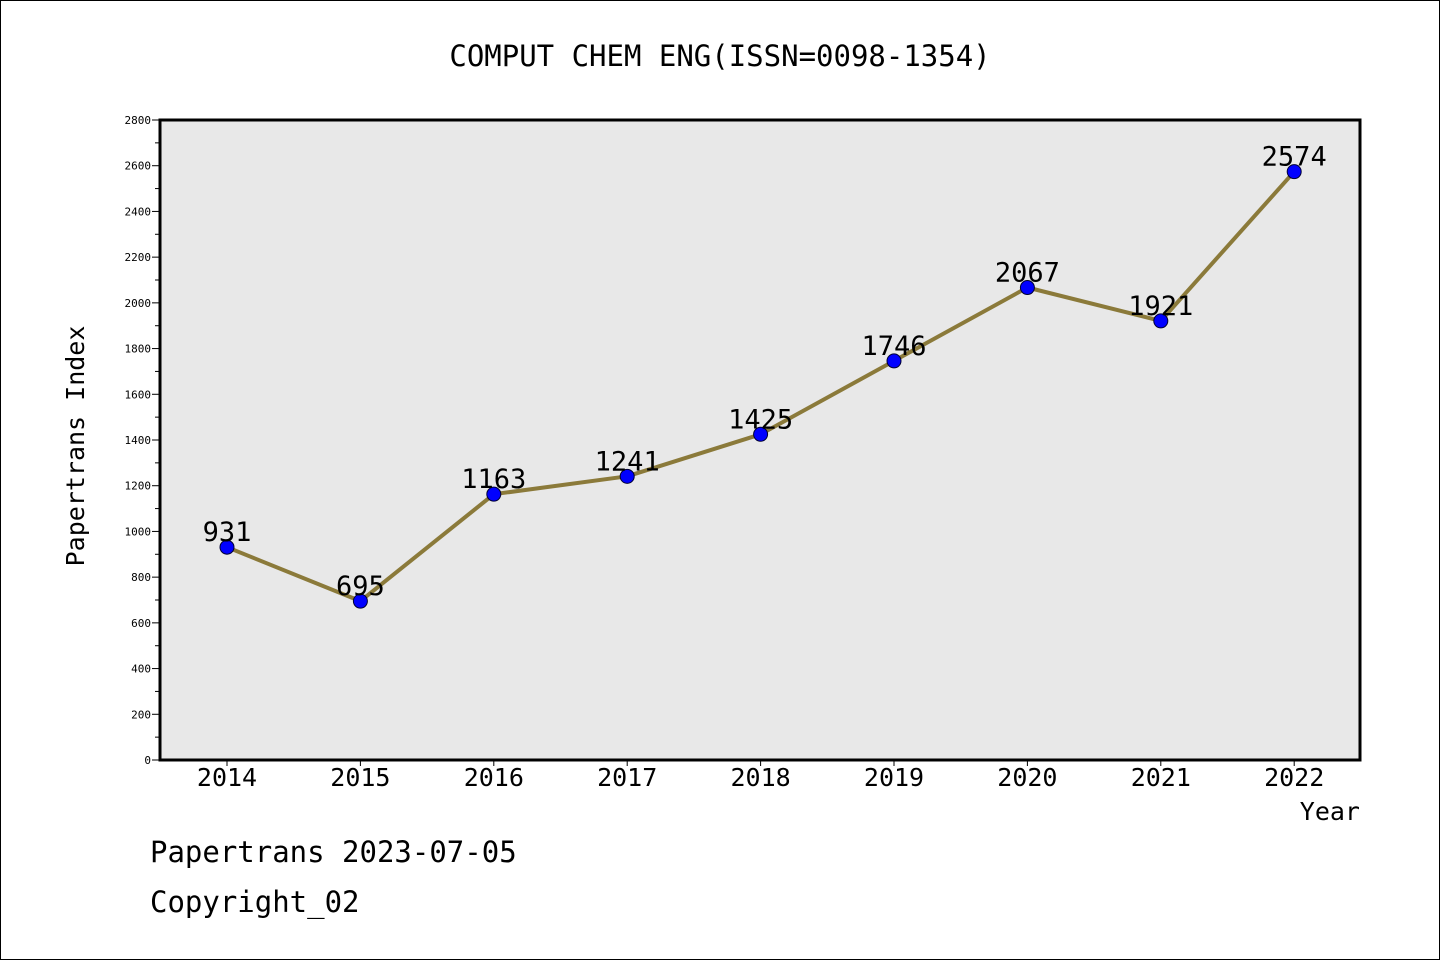 The height and width of the screenshot is (960, 1440). I want to click on data-label: 2067, so click(1027, 273).